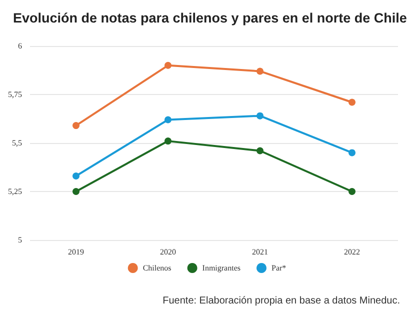  Describe the element at coordinates (76, 252) in the screenshot. I see `x-tick-label: 2019` at that location.